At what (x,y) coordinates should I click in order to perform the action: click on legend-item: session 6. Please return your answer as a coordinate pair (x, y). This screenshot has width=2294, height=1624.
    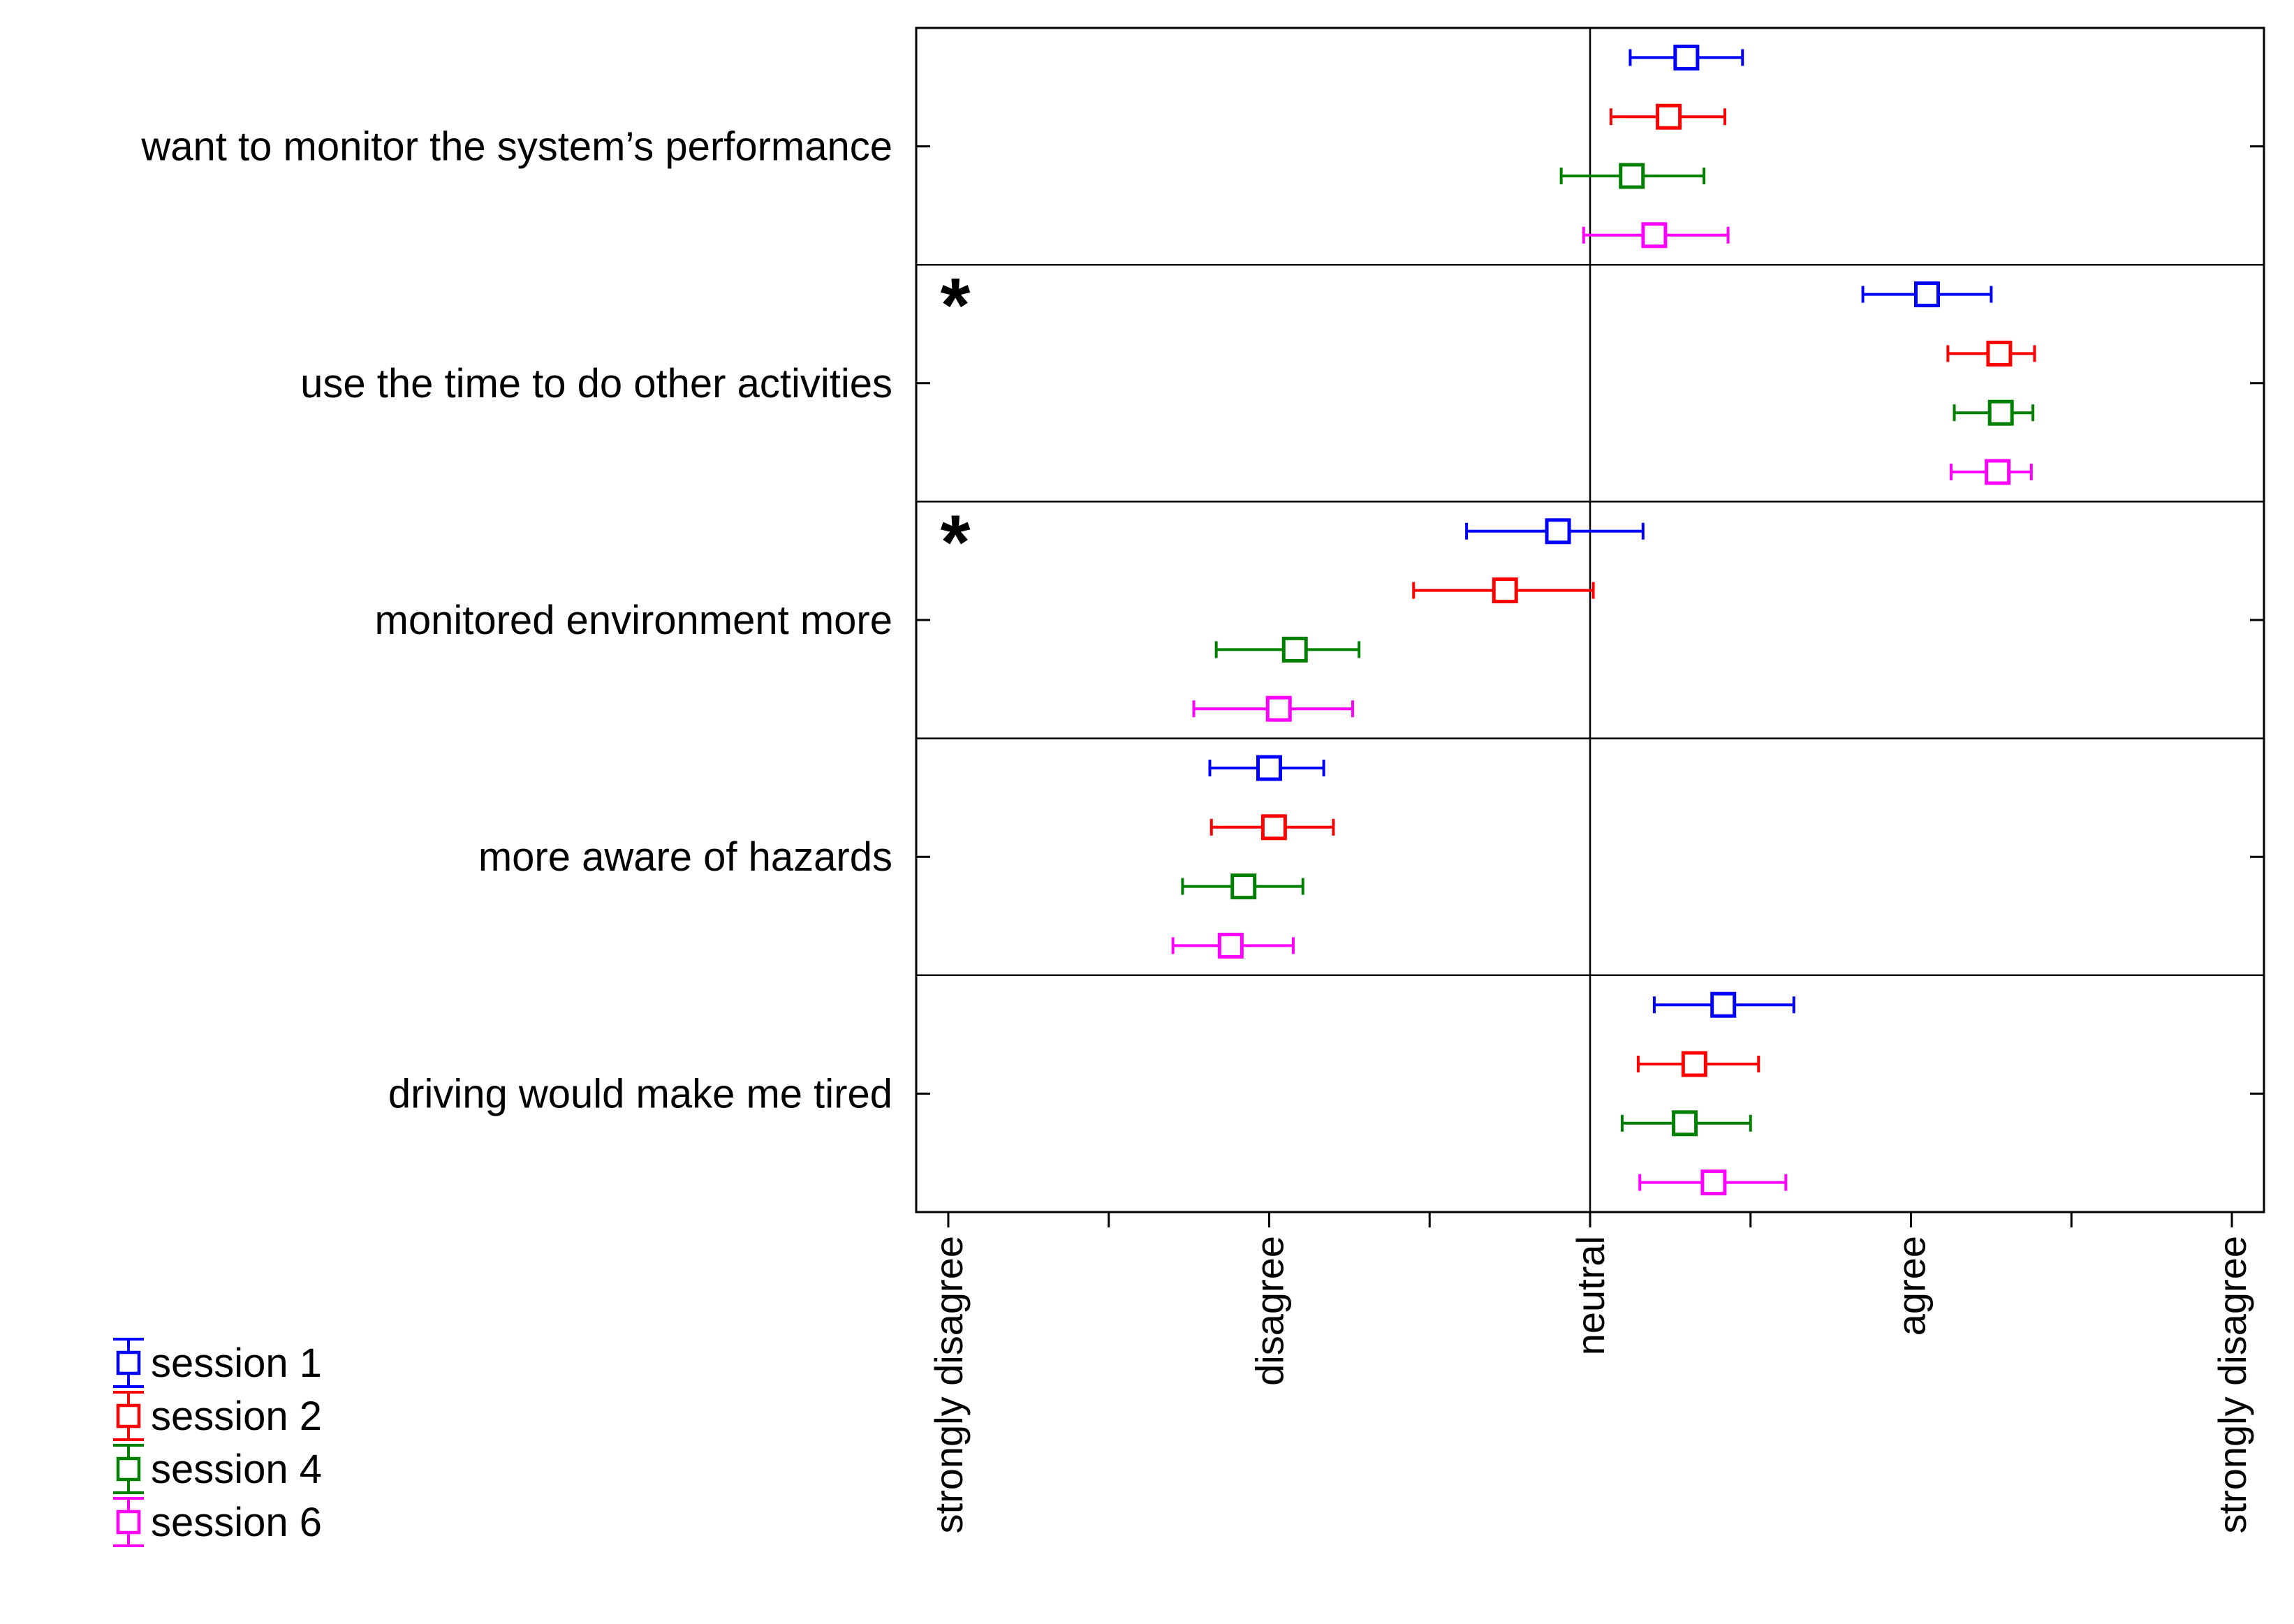
    Looking at the image, I should click on (217, 1522).